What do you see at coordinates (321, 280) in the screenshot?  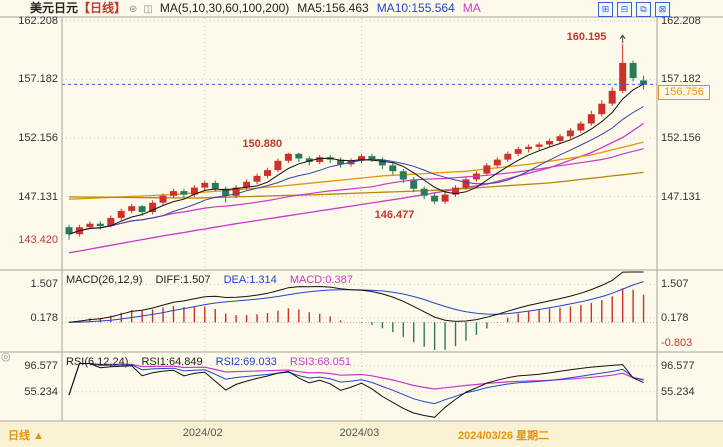 I see `macd-hist-value: MACD:0.387` at bounding box center [321, 280].